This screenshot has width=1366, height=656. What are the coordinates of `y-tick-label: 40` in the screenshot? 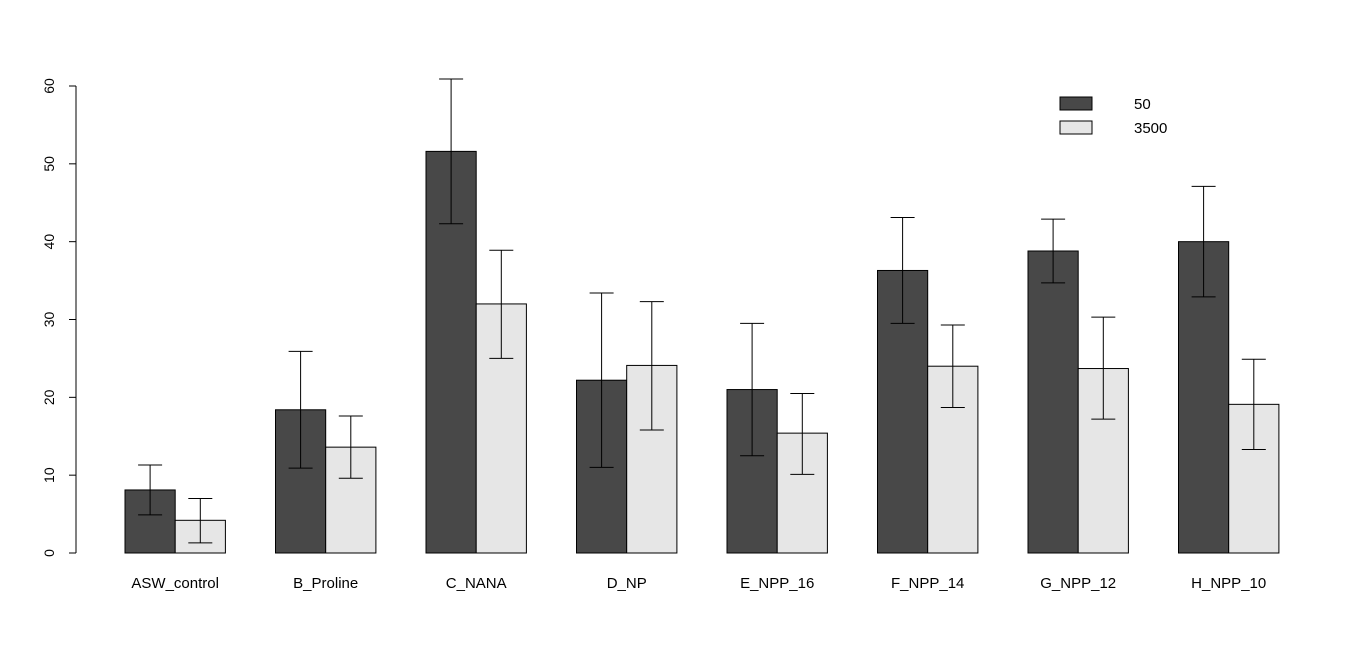 It's located at (49, 242).